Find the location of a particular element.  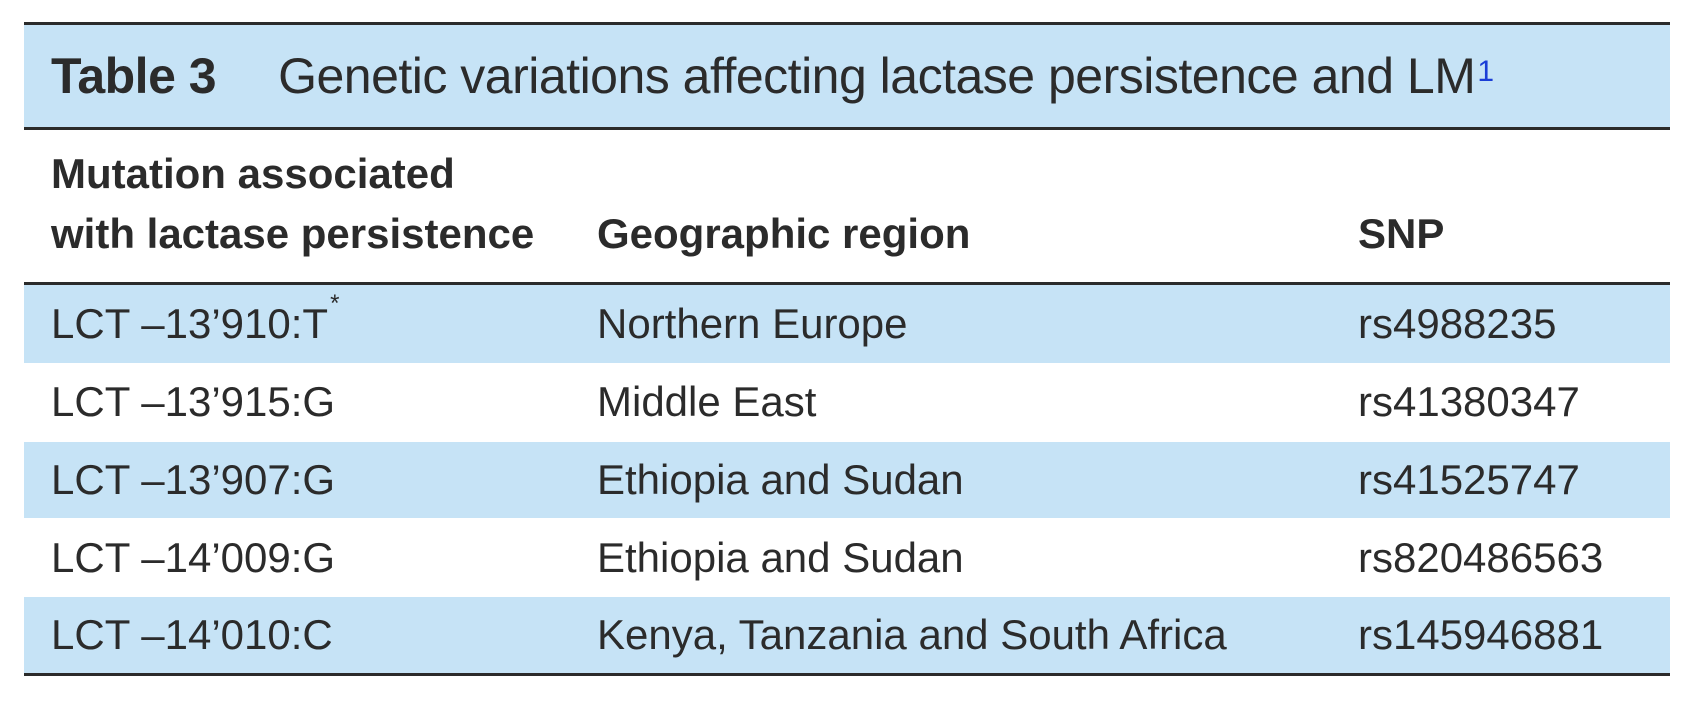

cell-region: Middle East is located at coordinates (707, 402).